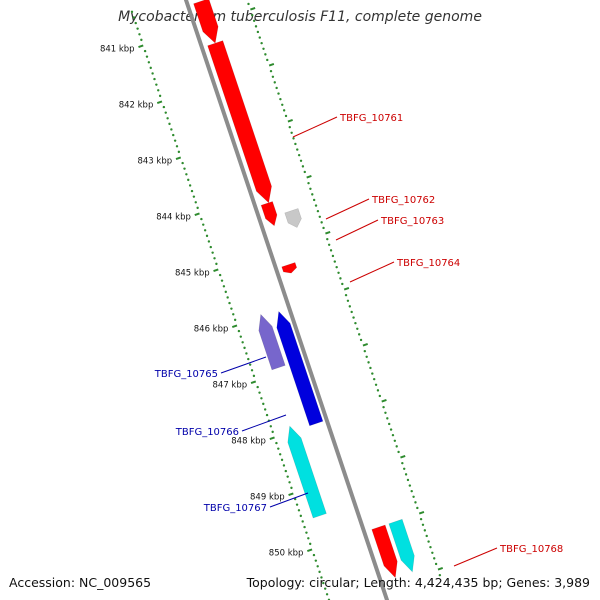 This screenshot has width=600, height=600. I want to click on gene-label: TBFG_10766, so click(207, 432).